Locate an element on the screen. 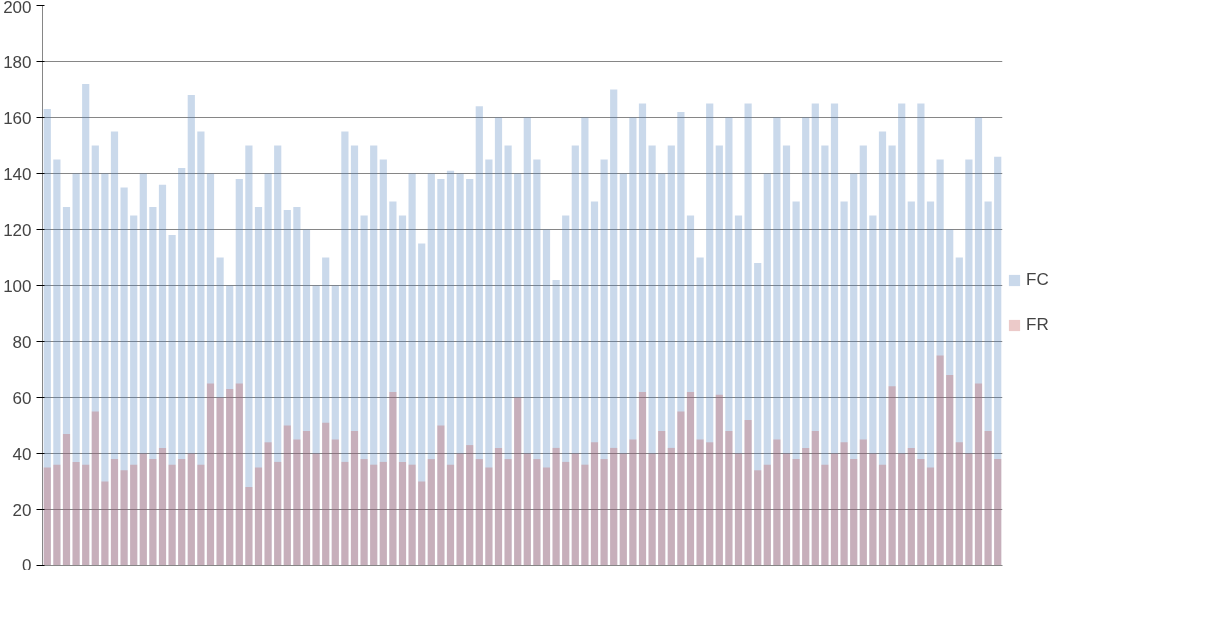 Image resolution: width=1229 pixels, height=627 pixels. y-tick-label: 180 is located at coordinates (17, 62).